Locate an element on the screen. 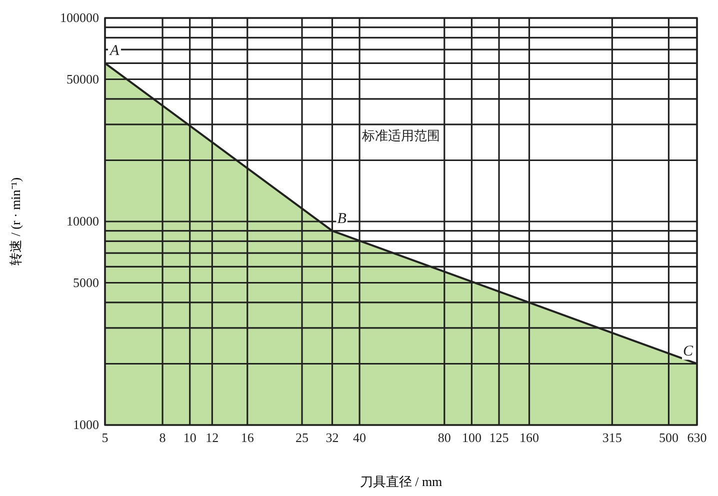 Image resolution: width=718 pixels, height=496 pixels. y-tick-label: 5000 is located at coordinates (86, 282).